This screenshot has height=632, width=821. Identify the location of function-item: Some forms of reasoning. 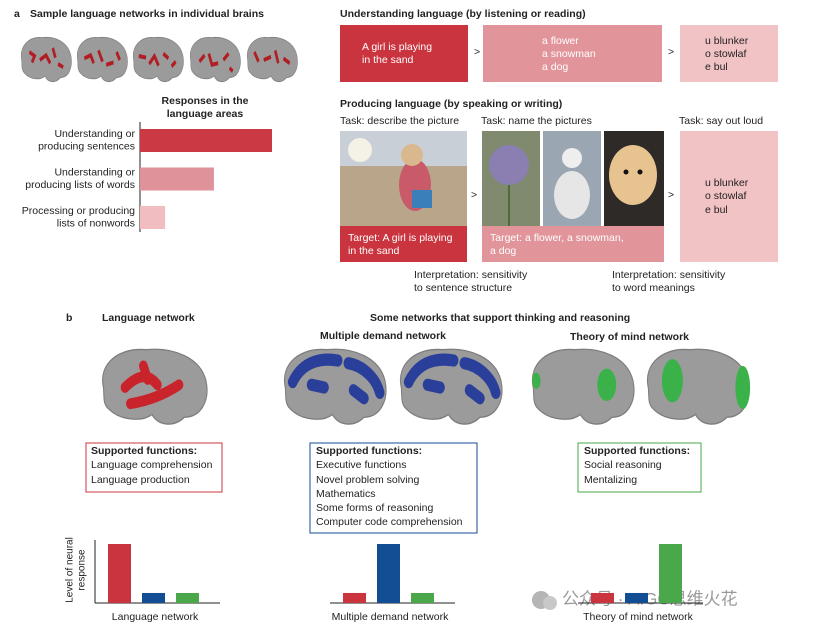
(374, 508).